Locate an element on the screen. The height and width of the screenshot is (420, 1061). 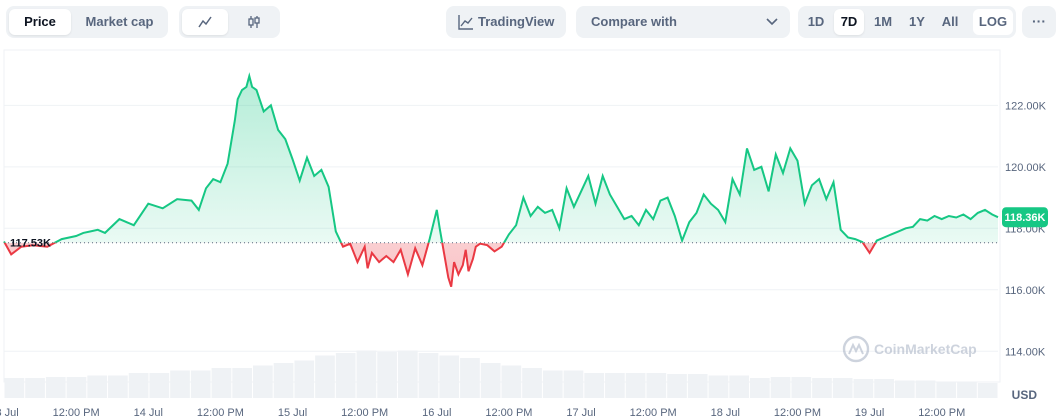
current-price-tag: 118.36K is located at coordinates (1025, 217).